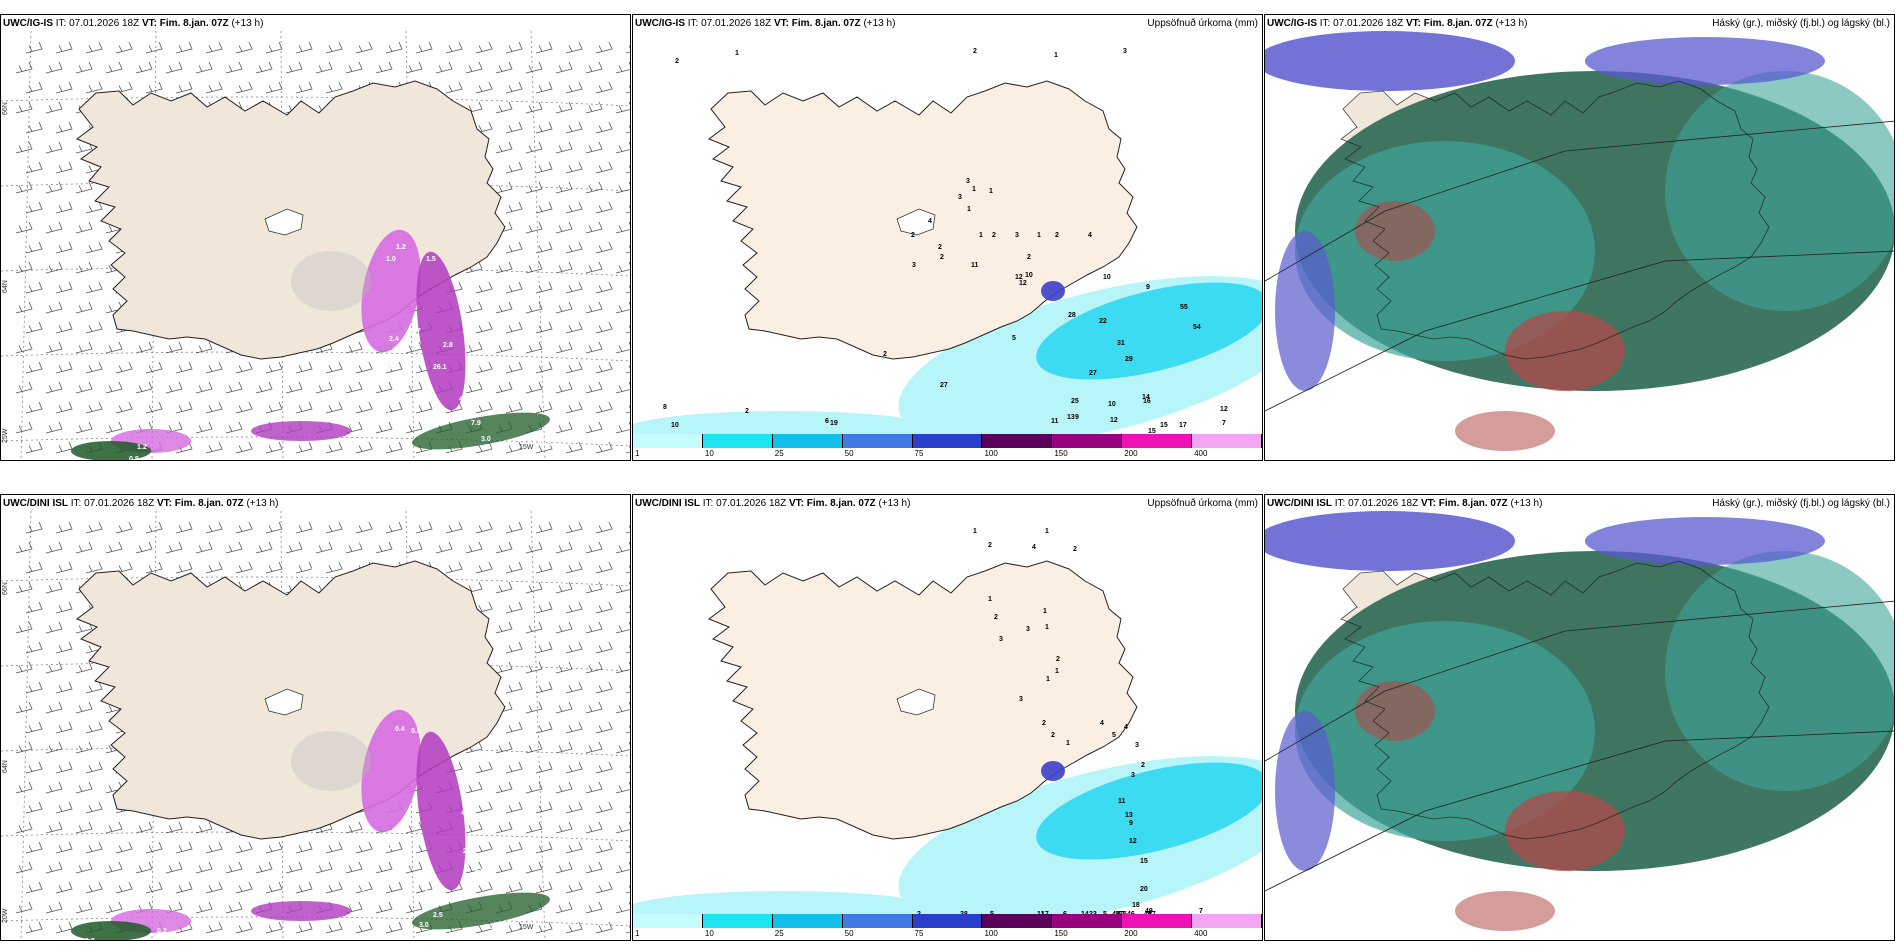  I want to click on precip-value-label: 6, so click(1065, 913).